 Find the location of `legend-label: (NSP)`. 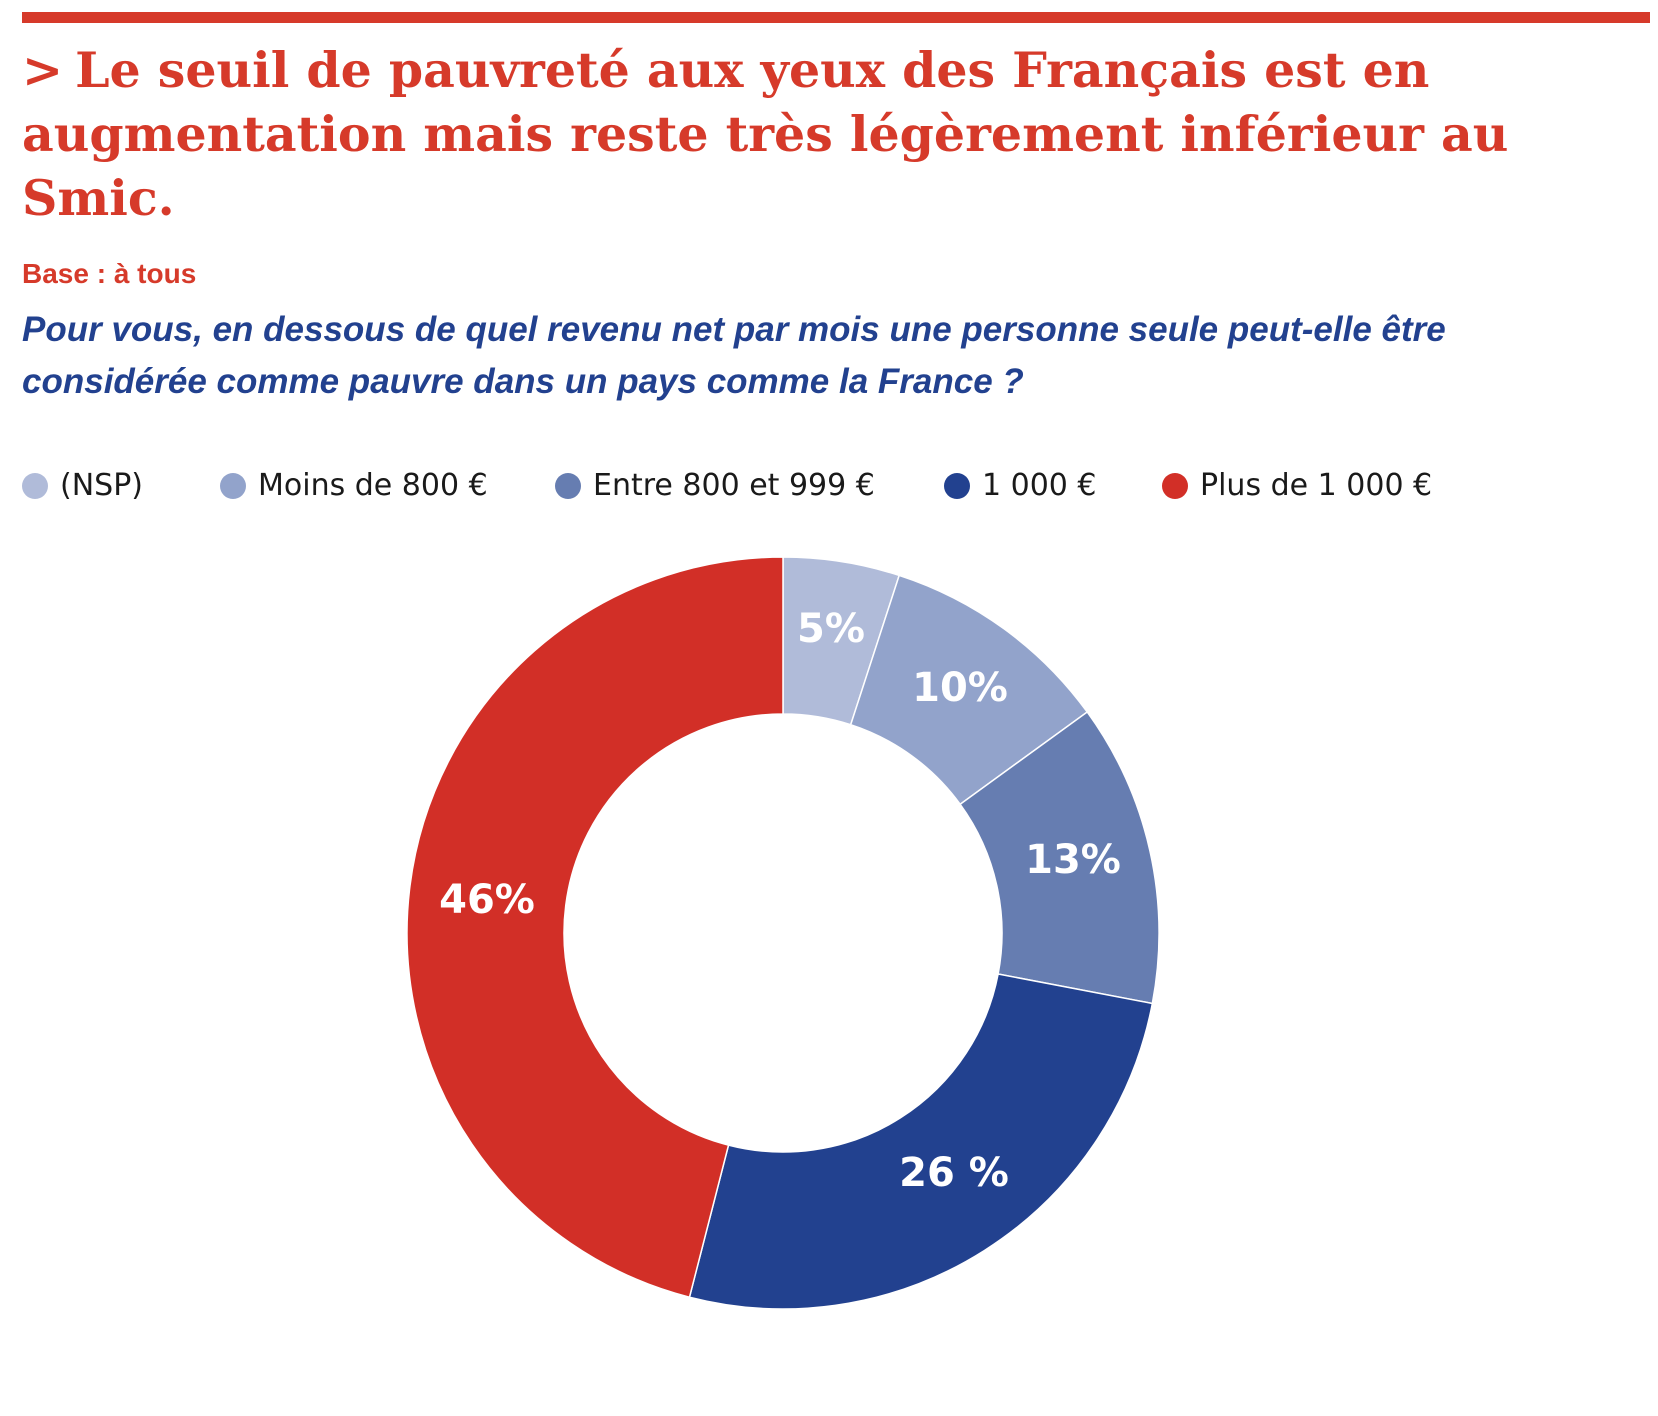

legend-label: (NSP) is located at coordinates (101, 485).